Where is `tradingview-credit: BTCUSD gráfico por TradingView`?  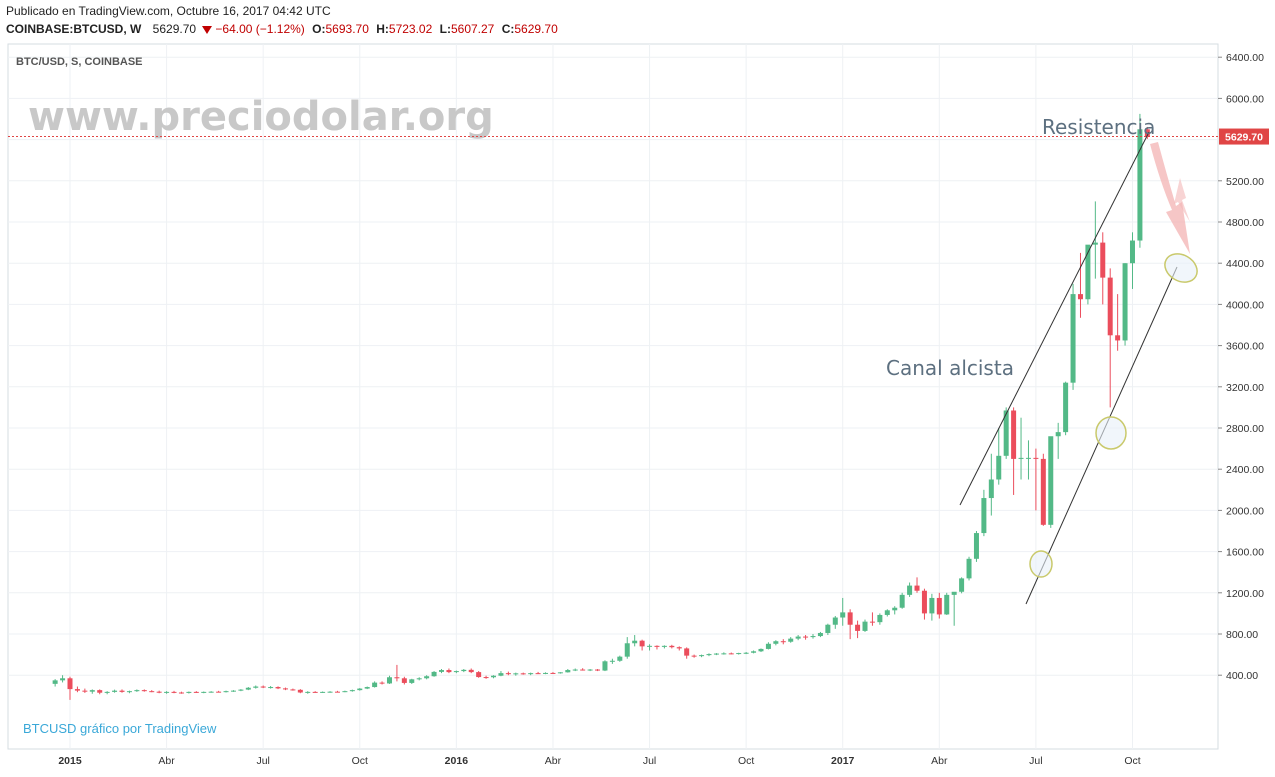 tradingview-credit: BTCUSD gráfico por TradingView is located at coordinates (120, 728).